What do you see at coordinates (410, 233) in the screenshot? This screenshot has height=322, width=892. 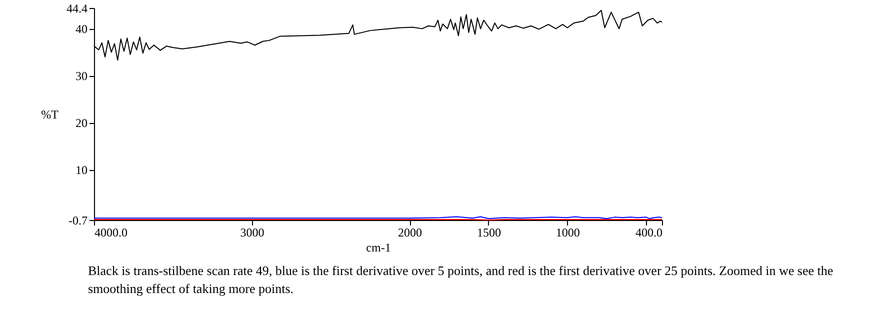 I see `x-tick-label: 2000` at bounding box center [410, 233].